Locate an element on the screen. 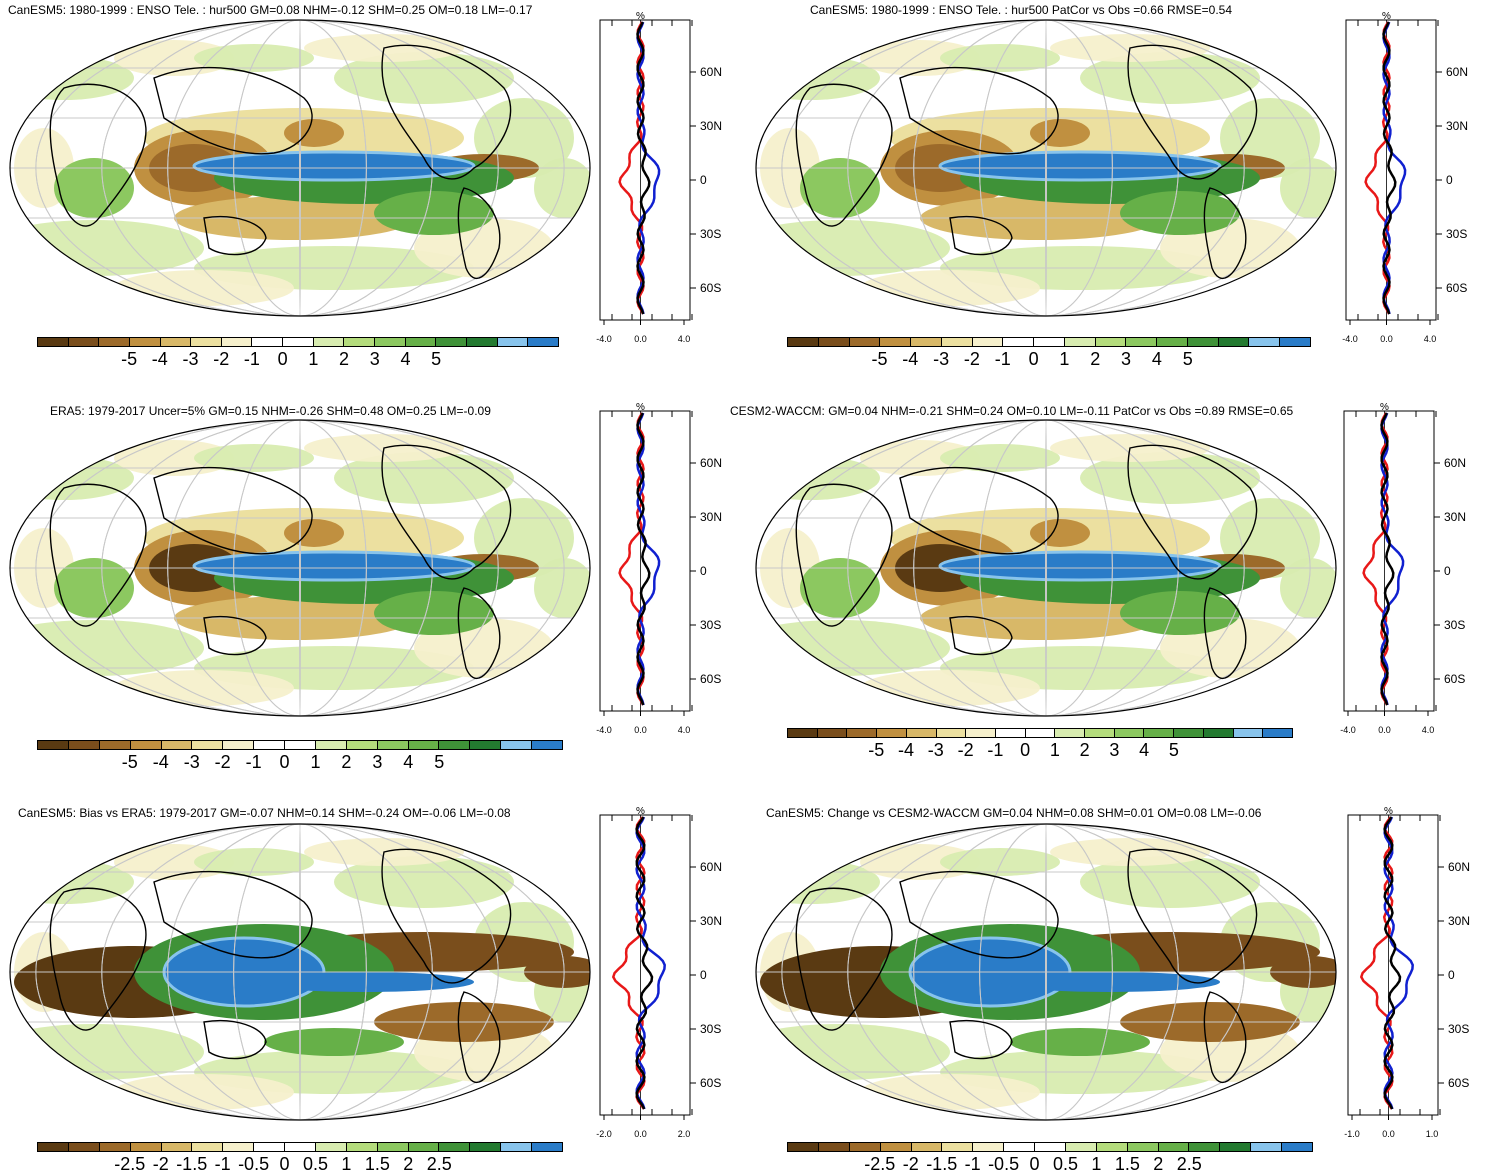 The height and width of the screenshot is (1175, 1488). bias-wet-south is located at coordinates (334, 1042).